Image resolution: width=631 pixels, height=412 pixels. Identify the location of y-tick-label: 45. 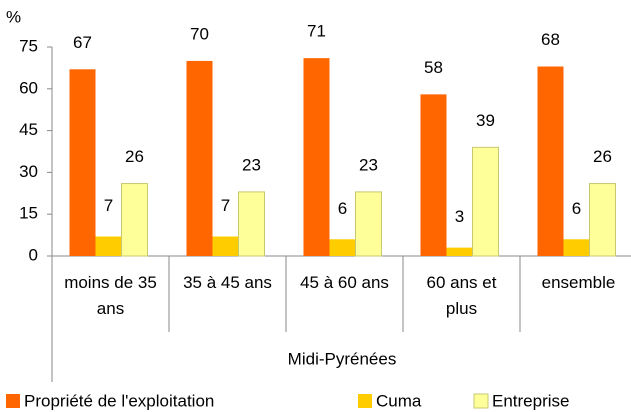
(28, 129).